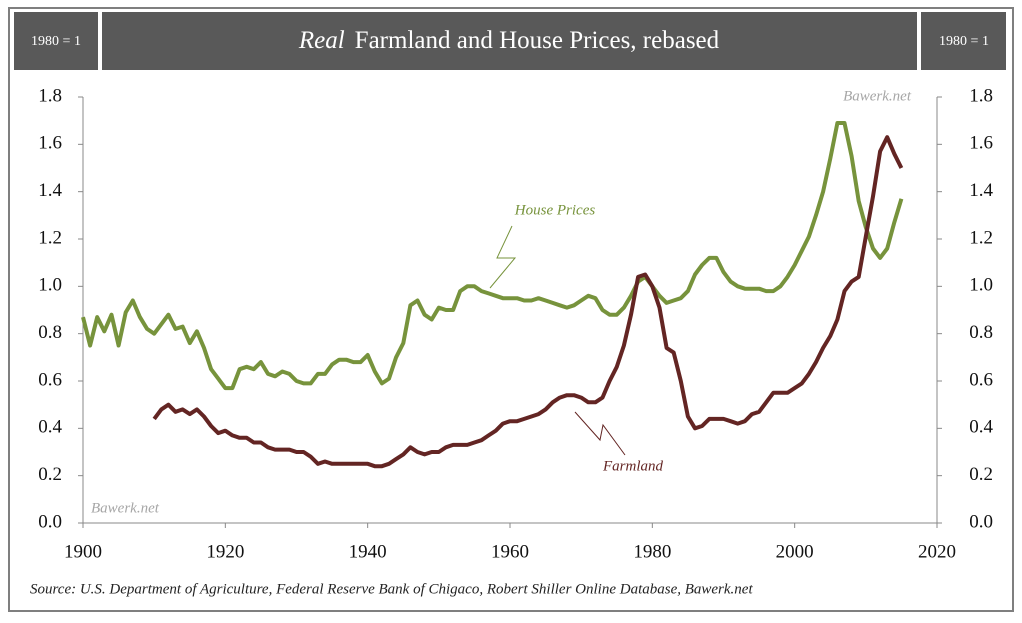  Describe the element at coordinates (83, 551) in the screenshot. I see `x-tick-label: 1900` at that location.